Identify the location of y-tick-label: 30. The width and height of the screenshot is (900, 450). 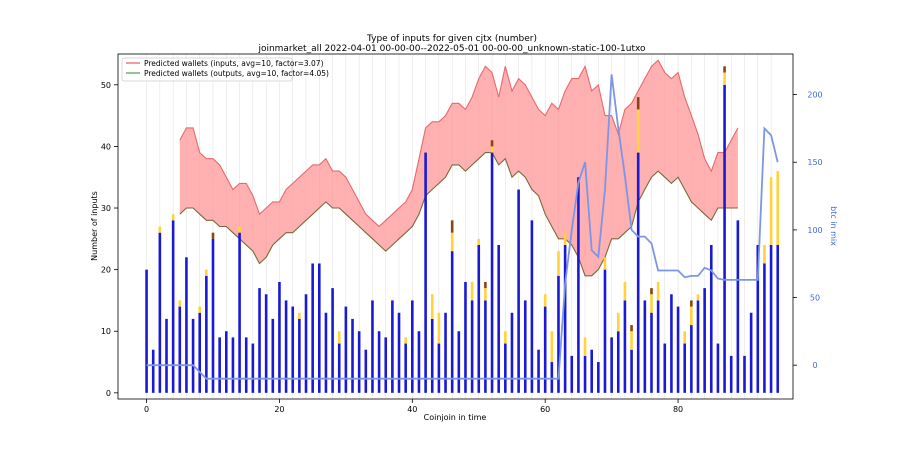
(106, 208).